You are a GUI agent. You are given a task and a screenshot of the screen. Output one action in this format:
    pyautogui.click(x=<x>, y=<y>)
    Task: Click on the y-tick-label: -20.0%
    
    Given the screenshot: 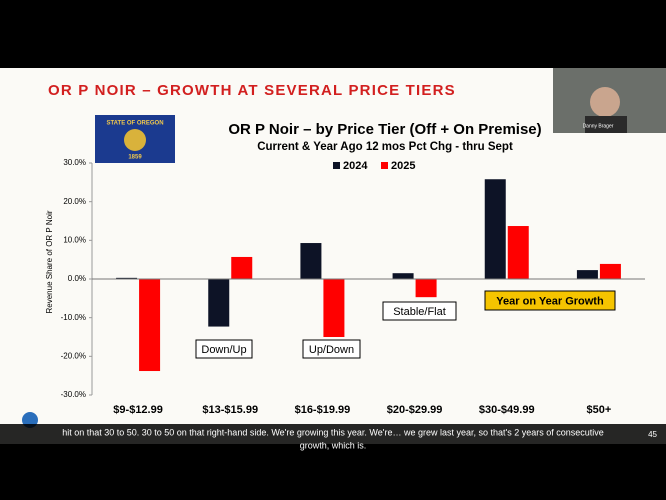 What is the action you would take?
    pyautogui.click(x=73, y=355)
    